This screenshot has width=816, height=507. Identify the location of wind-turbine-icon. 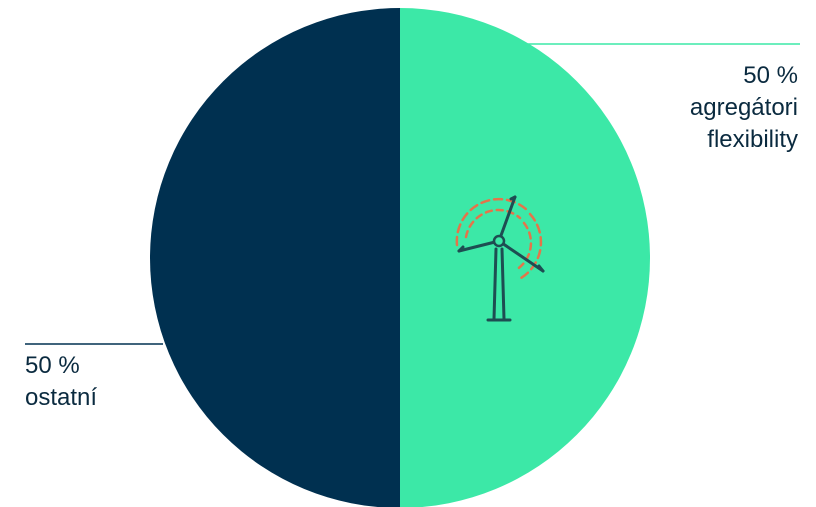
(500, 258).